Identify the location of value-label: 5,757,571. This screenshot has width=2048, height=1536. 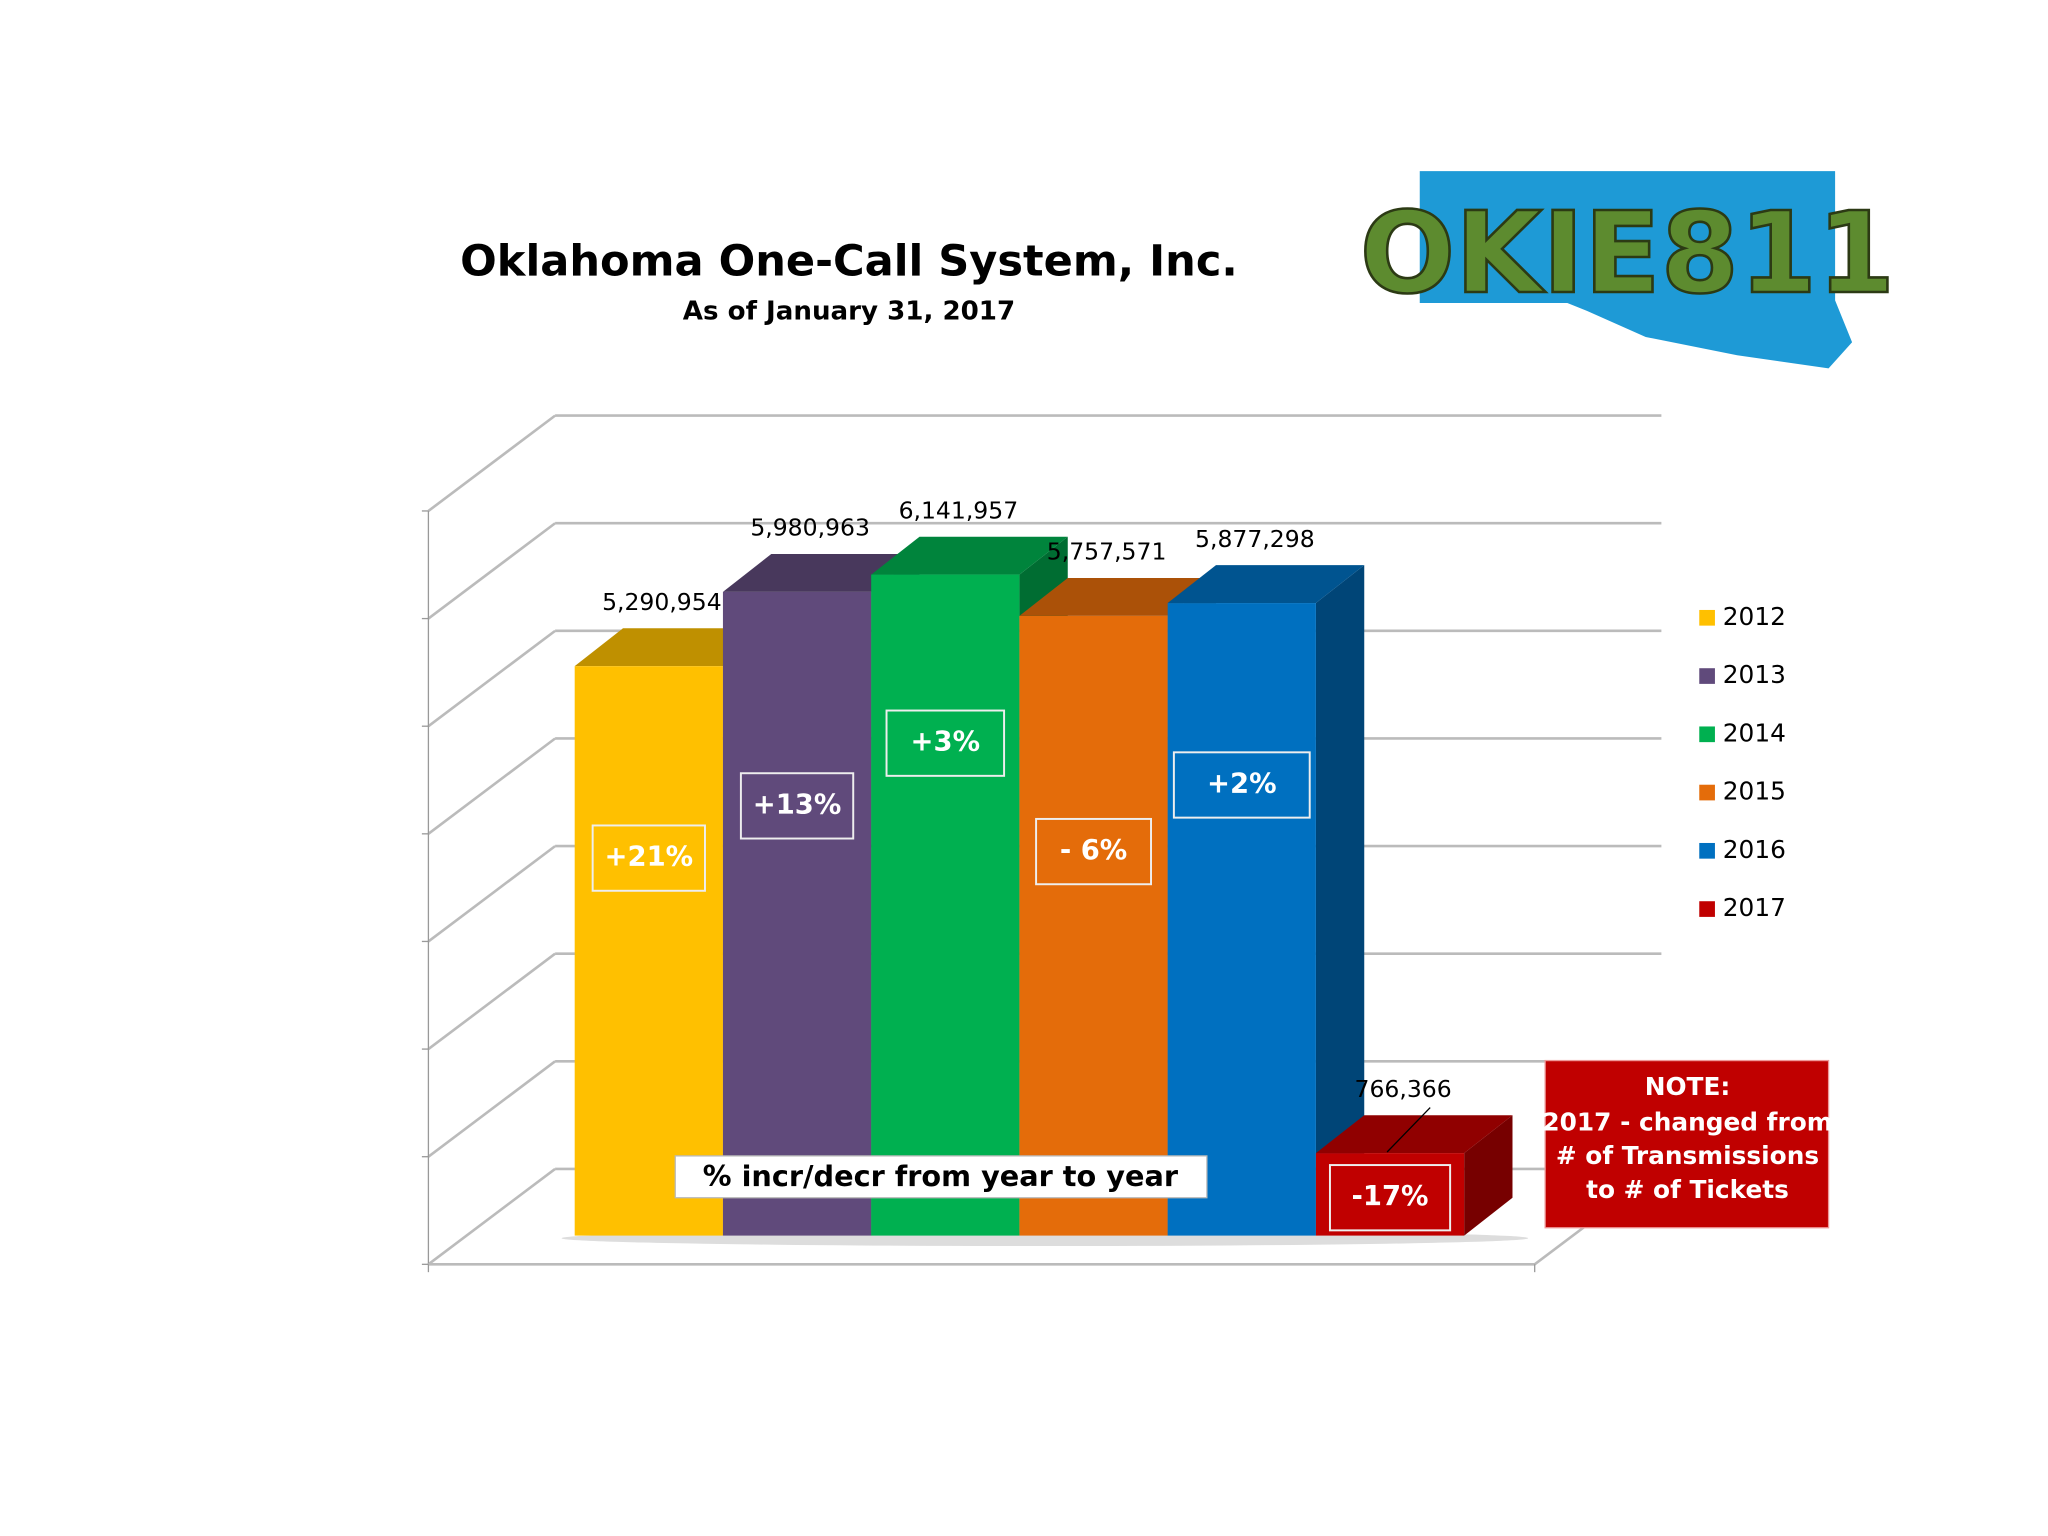
(1107, 552).